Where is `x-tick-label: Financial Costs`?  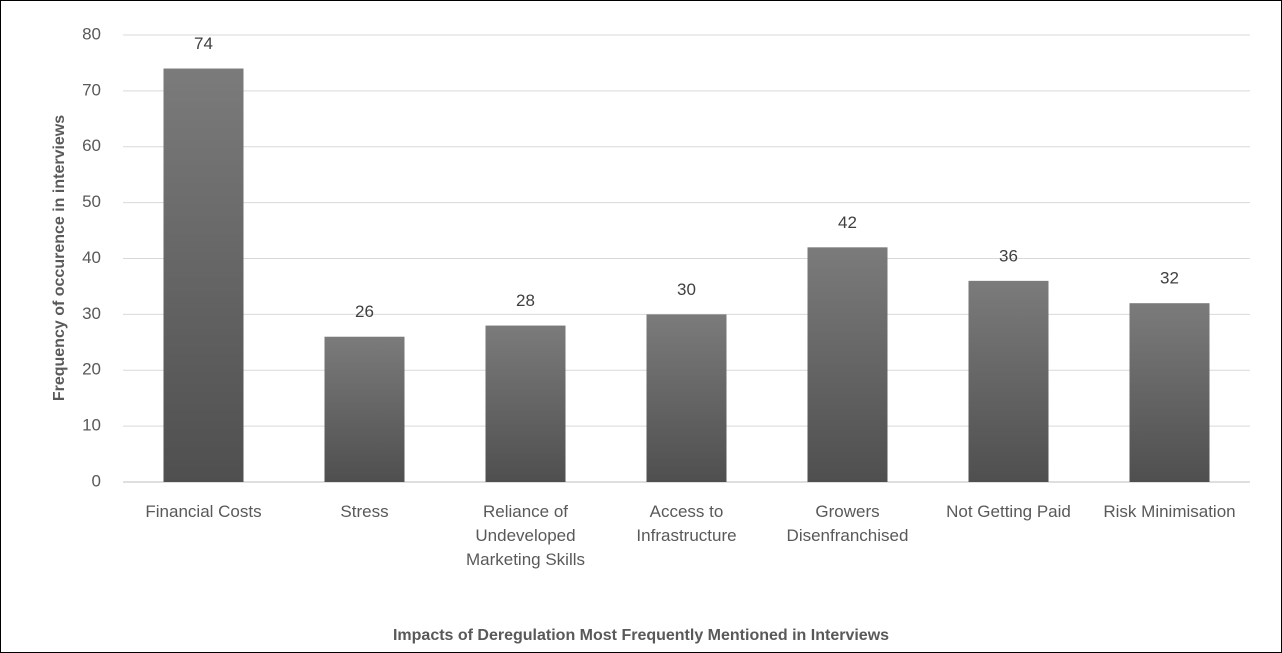 x-tick-label: Financial Costs is located at coordinates (203, 511).